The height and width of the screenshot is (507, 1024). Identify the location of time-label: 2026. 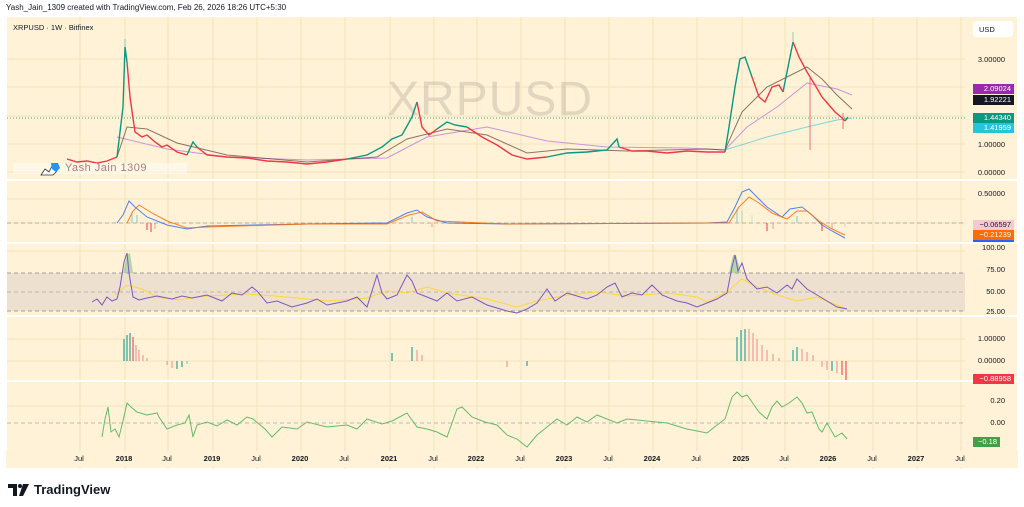
(828, 458).